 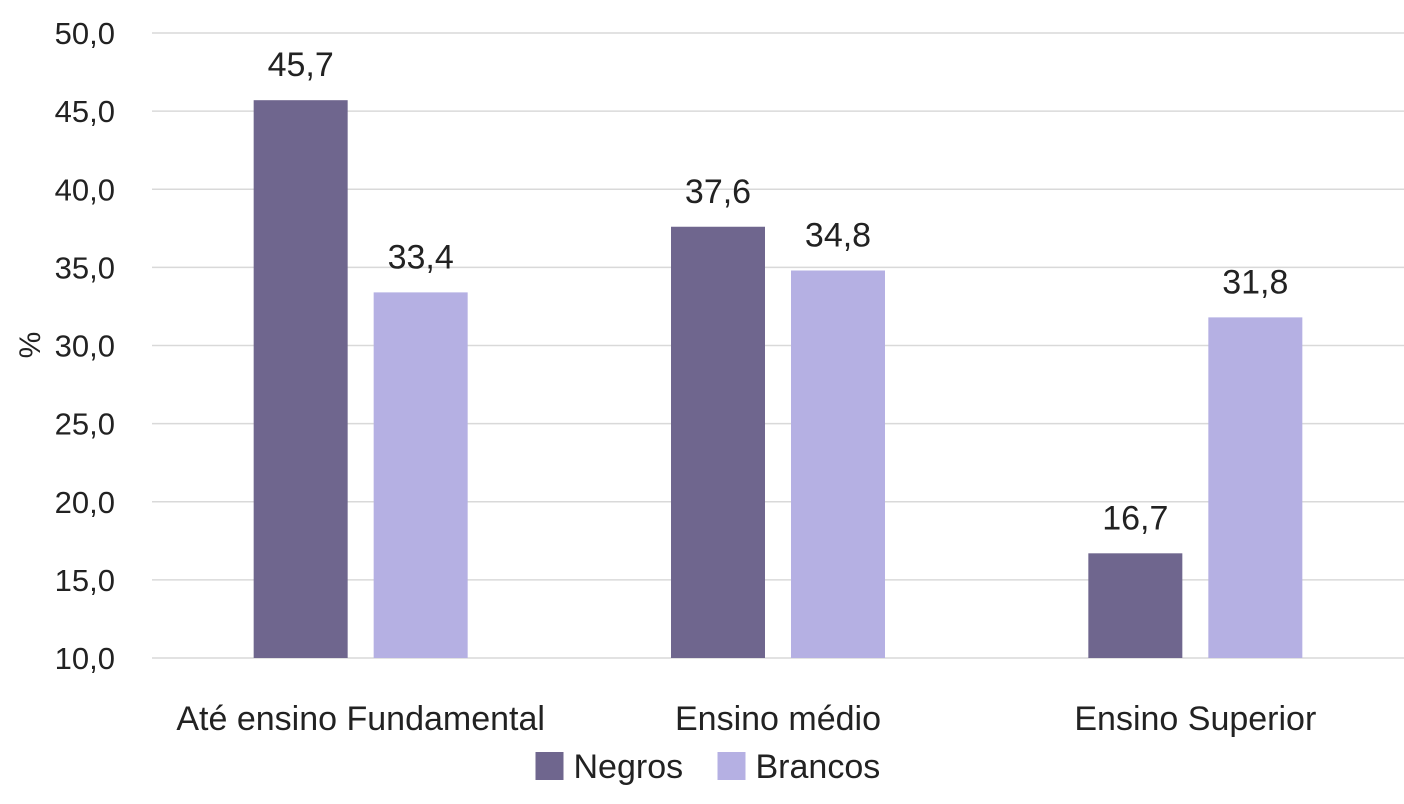 I want to click on legend: Negros Brancos, so click(x=708, y=767).